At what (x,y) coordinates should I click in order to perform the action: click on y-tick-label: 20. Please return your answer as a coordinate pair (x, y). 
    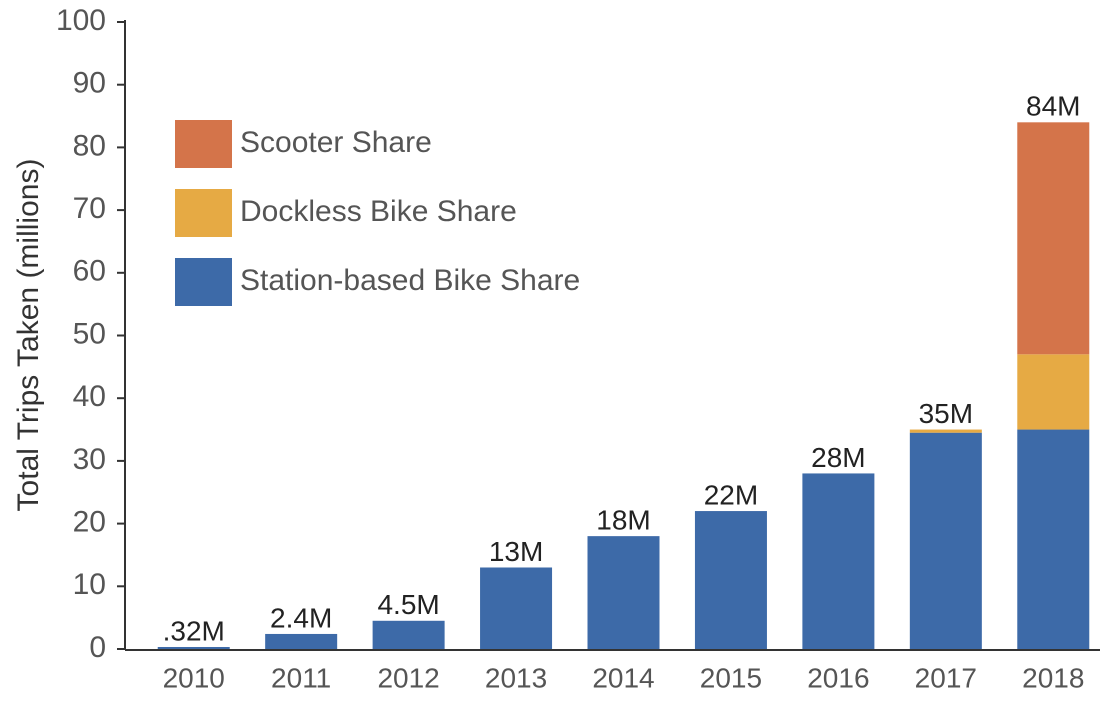
    Looking at the image, I should click on (89, 522).